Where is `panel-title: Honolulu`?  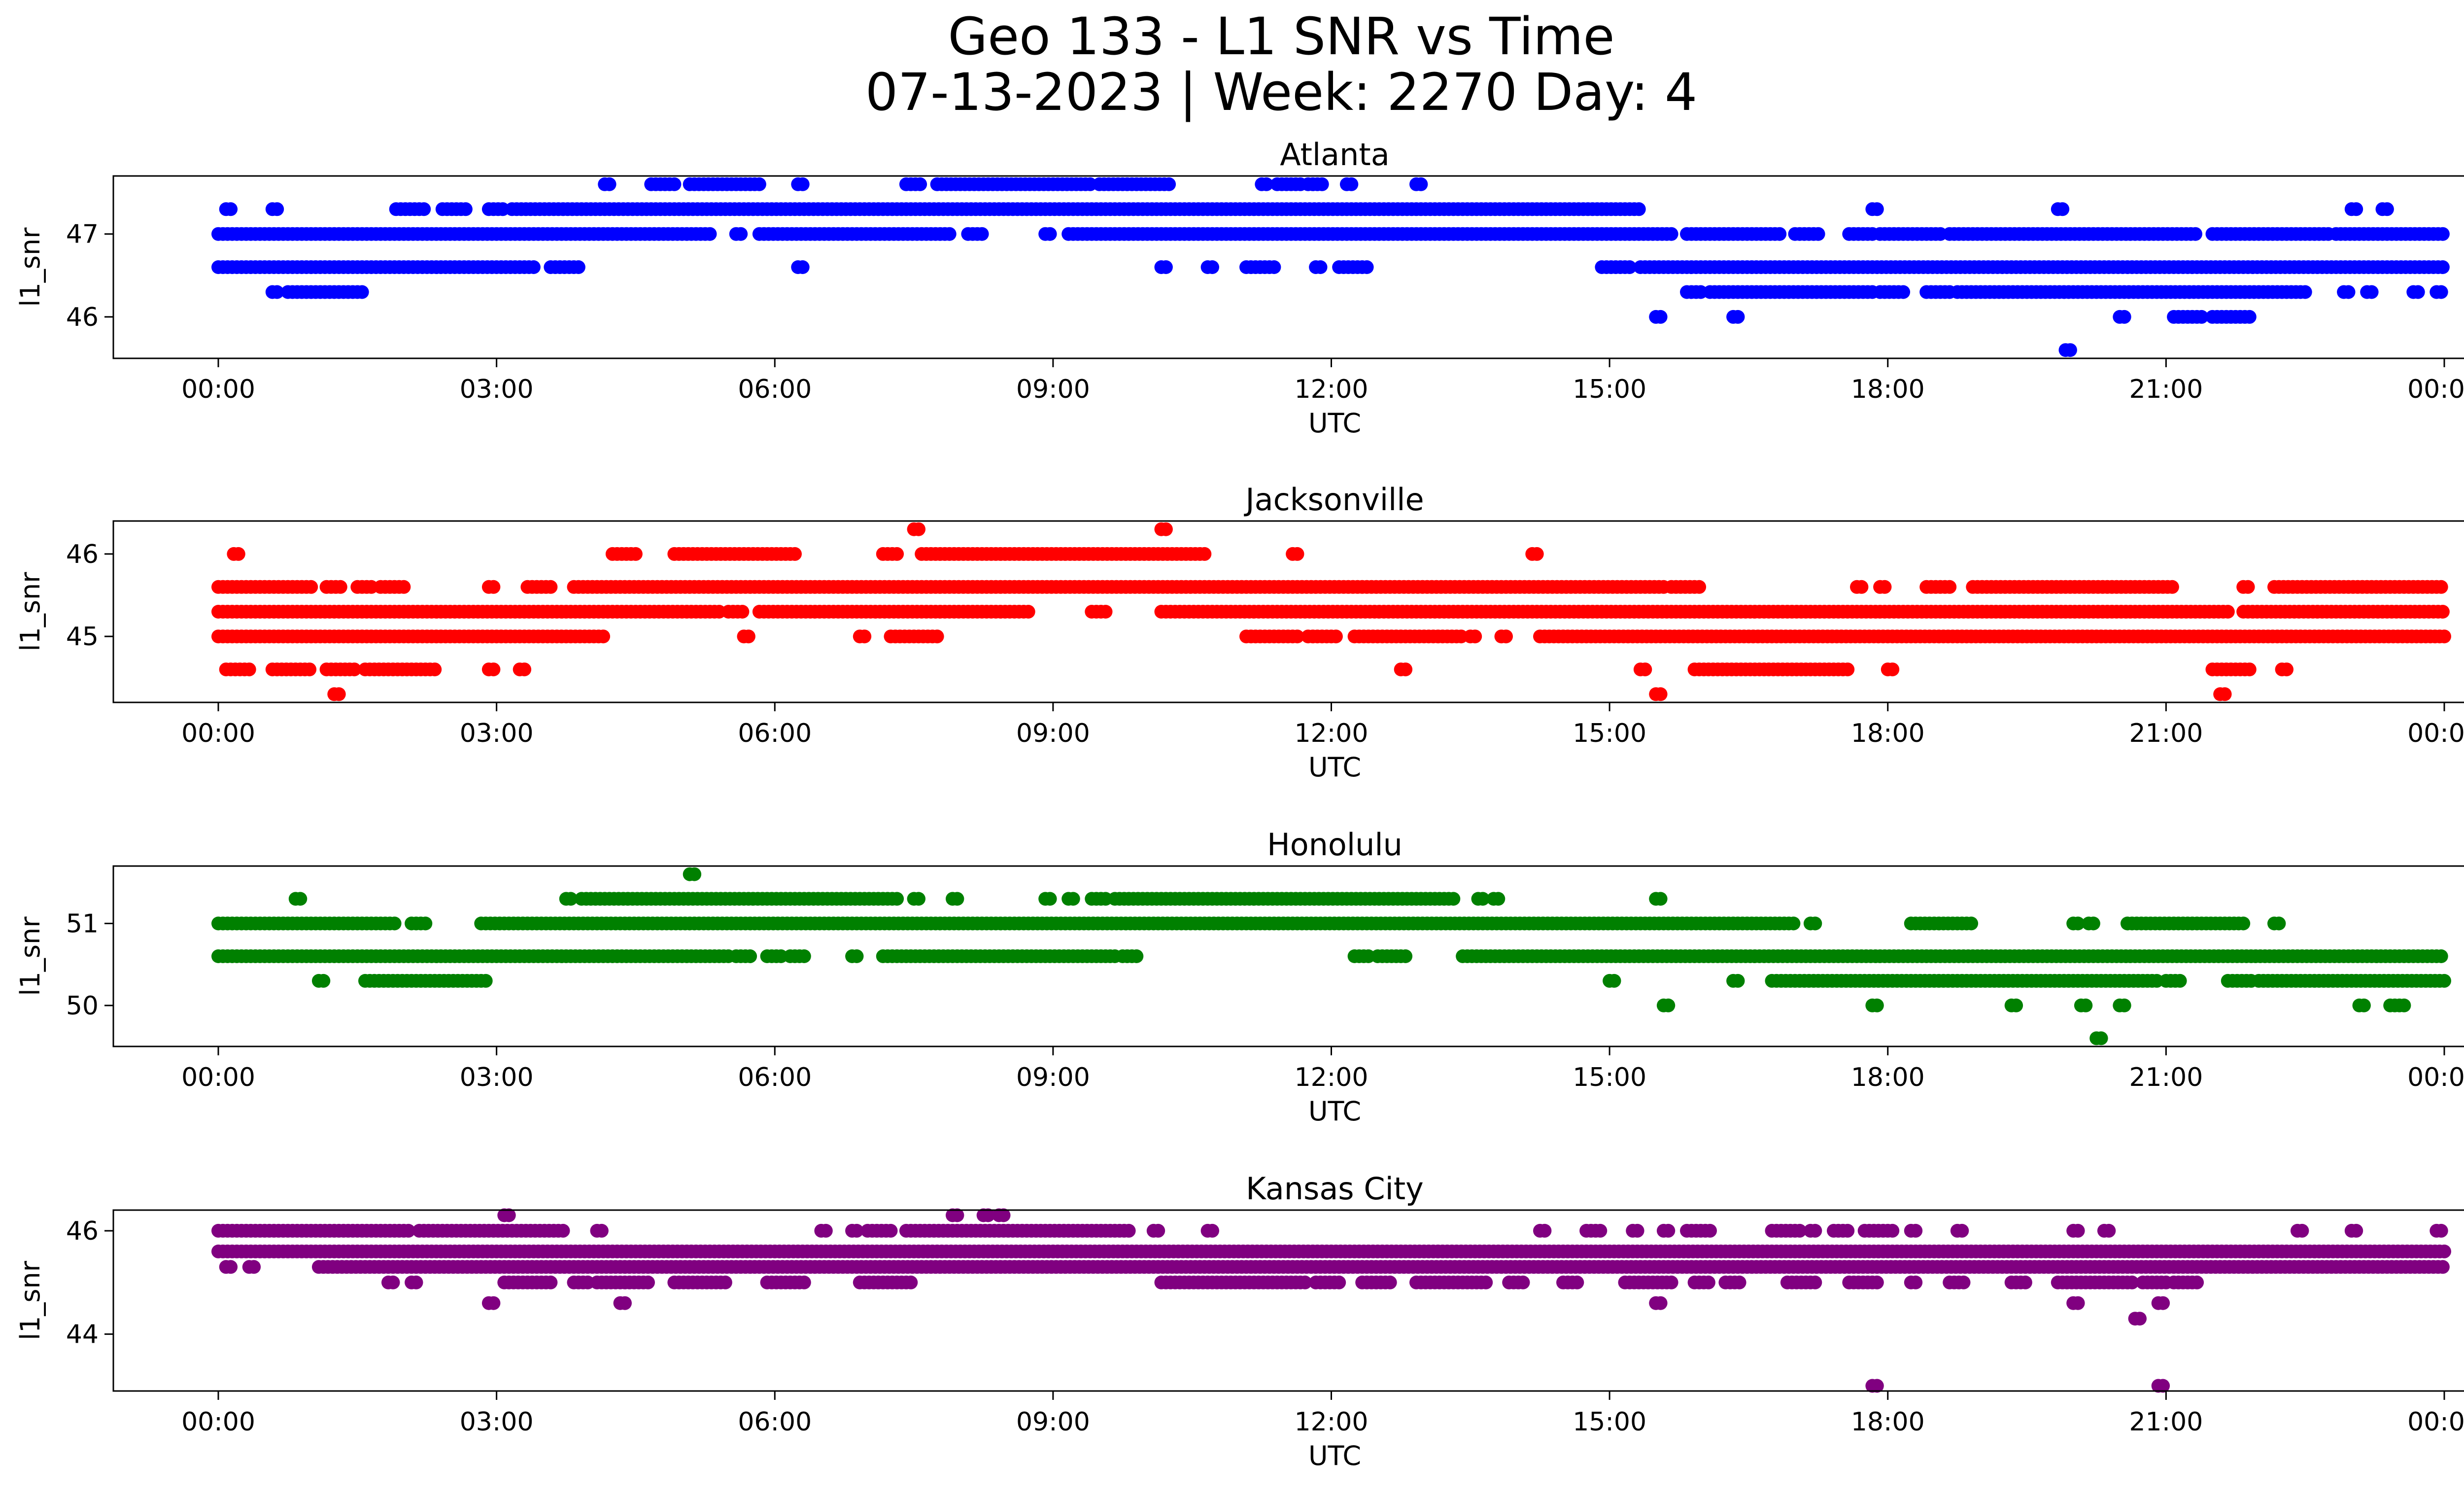 panel-title: Honolulu is located at coordinates (1335, 845).